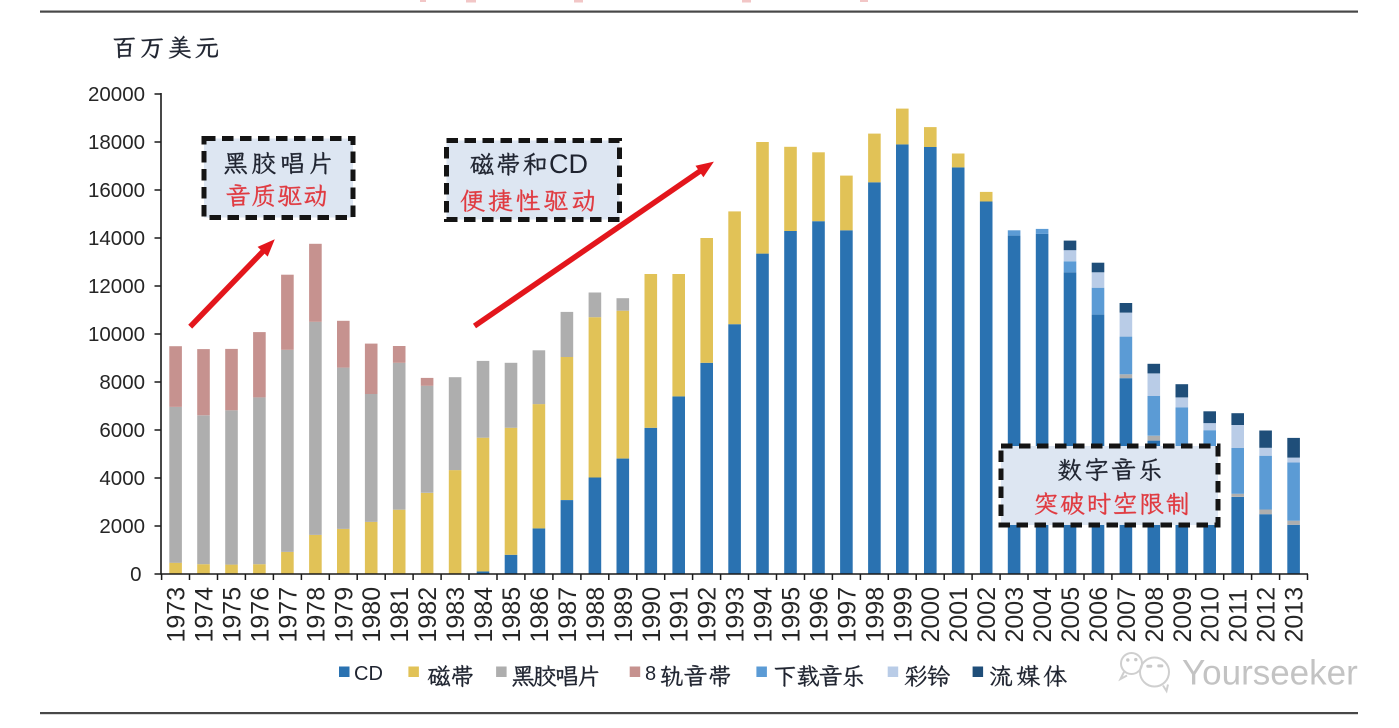  I want to click on svg-text: 6000, so click(122, 430).